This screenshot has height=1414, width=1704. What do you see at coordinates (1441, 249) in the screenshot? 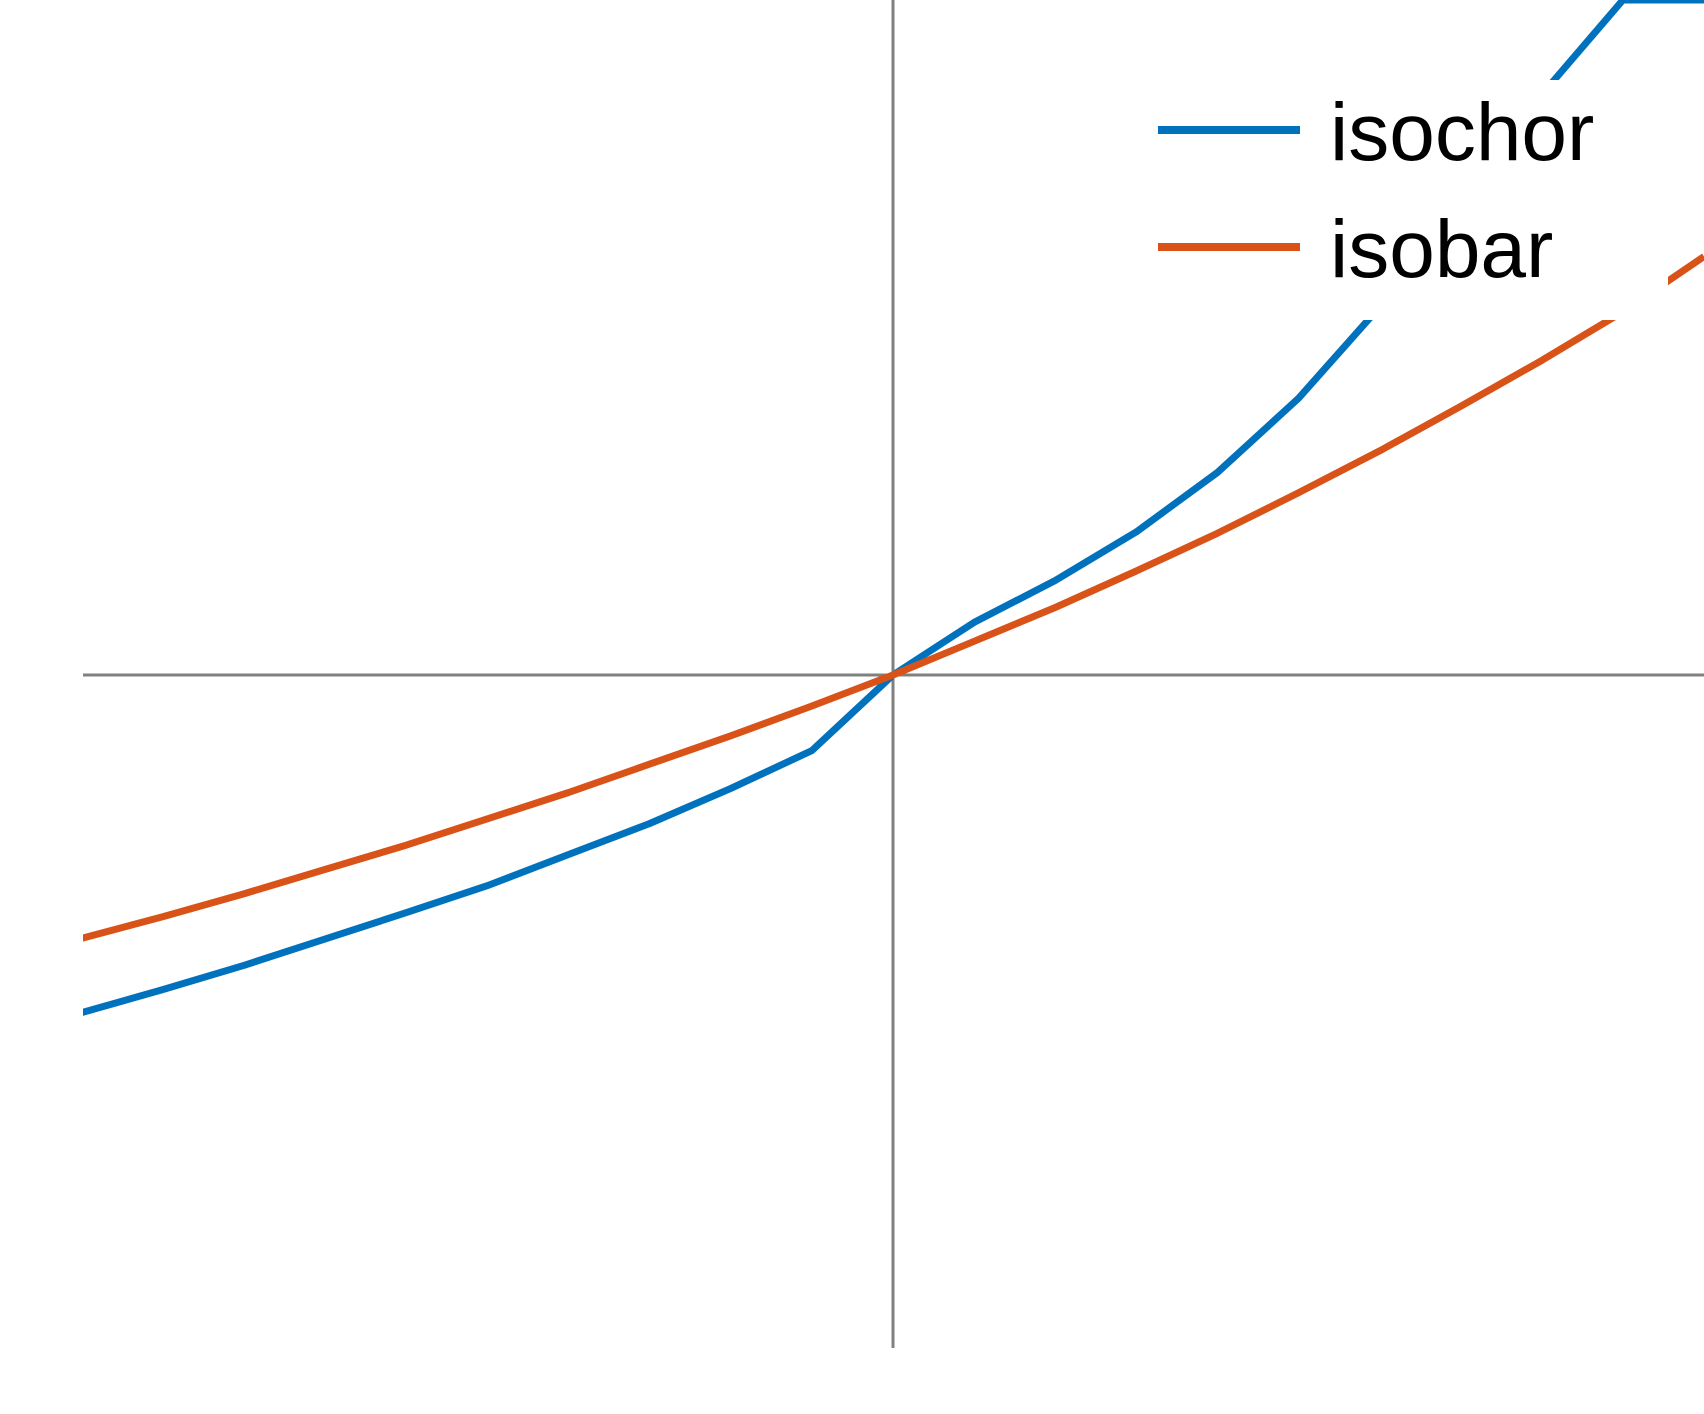
I see `legend-label-isobar: isobar` at bounding box center [1441, 249].